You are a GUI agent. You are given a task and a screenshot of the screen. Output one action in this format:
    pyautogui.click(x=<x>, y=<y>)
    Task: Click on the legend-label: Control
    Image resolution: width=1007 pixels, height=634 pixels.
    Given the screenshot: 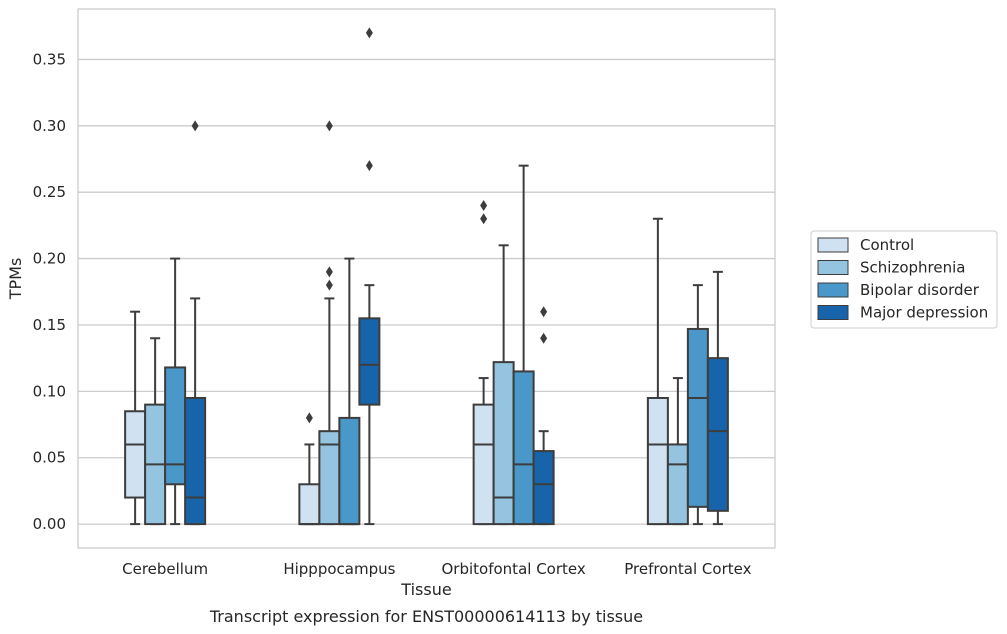 What is the action you would take?
    pyautogui.click(x=887, y=245)
    